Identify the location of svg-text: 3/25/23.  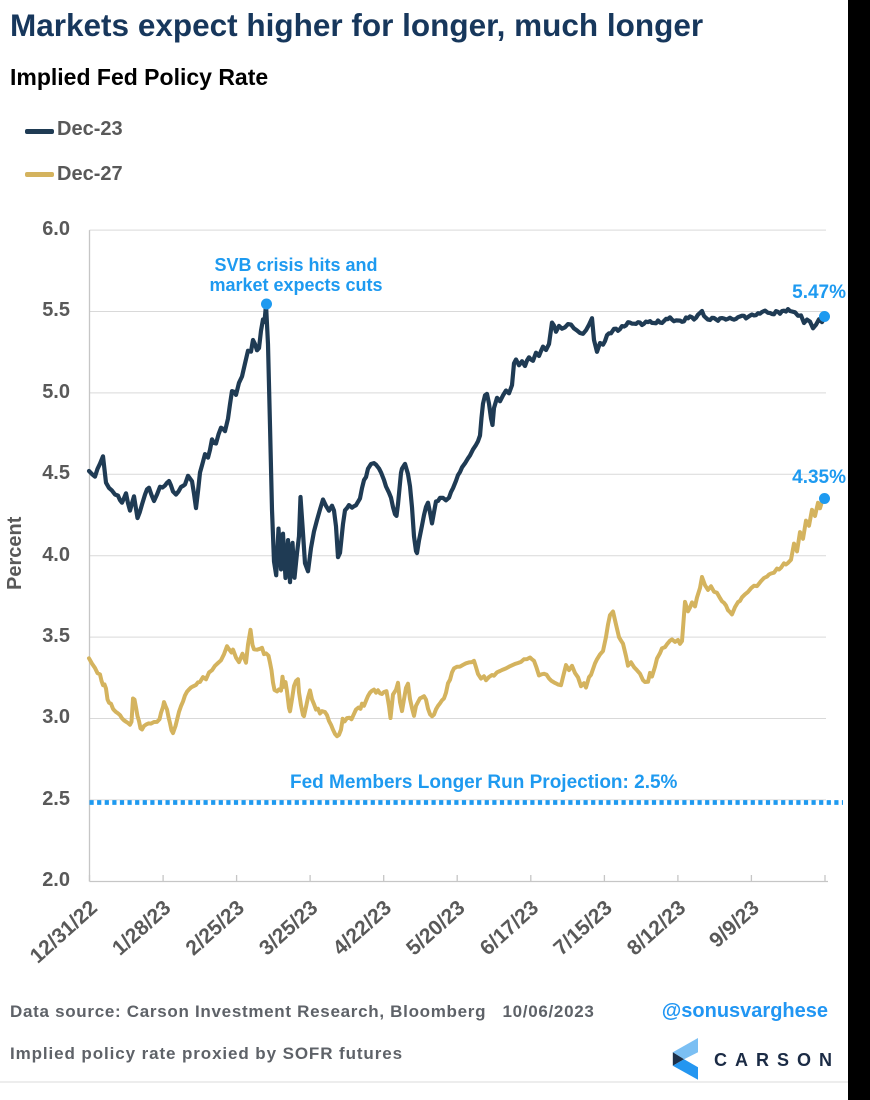
(288, 928).